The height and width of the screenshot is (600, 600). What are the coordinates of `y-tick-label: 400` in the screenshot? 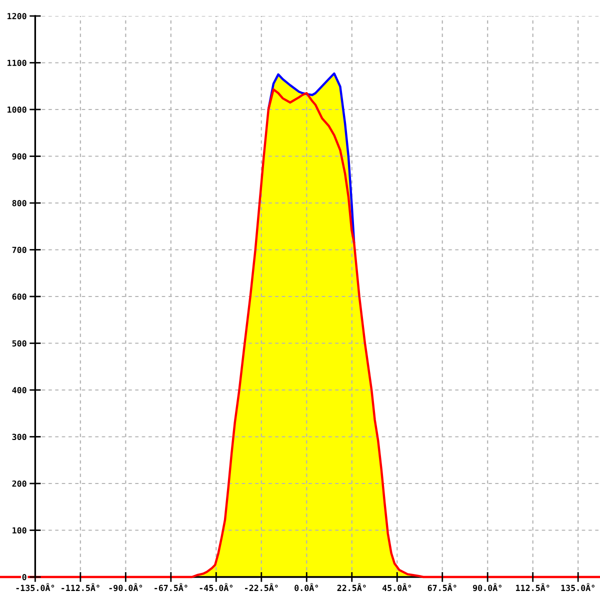 It's located at (19, 390).